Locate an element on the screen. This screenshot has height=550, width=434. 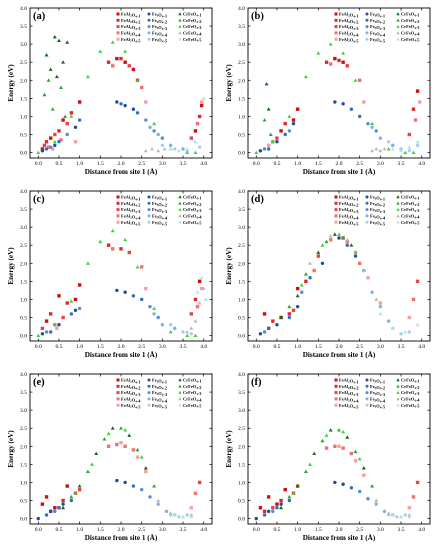
legend-label: FeAl2O4-2 is located at coordinates (130, 204).